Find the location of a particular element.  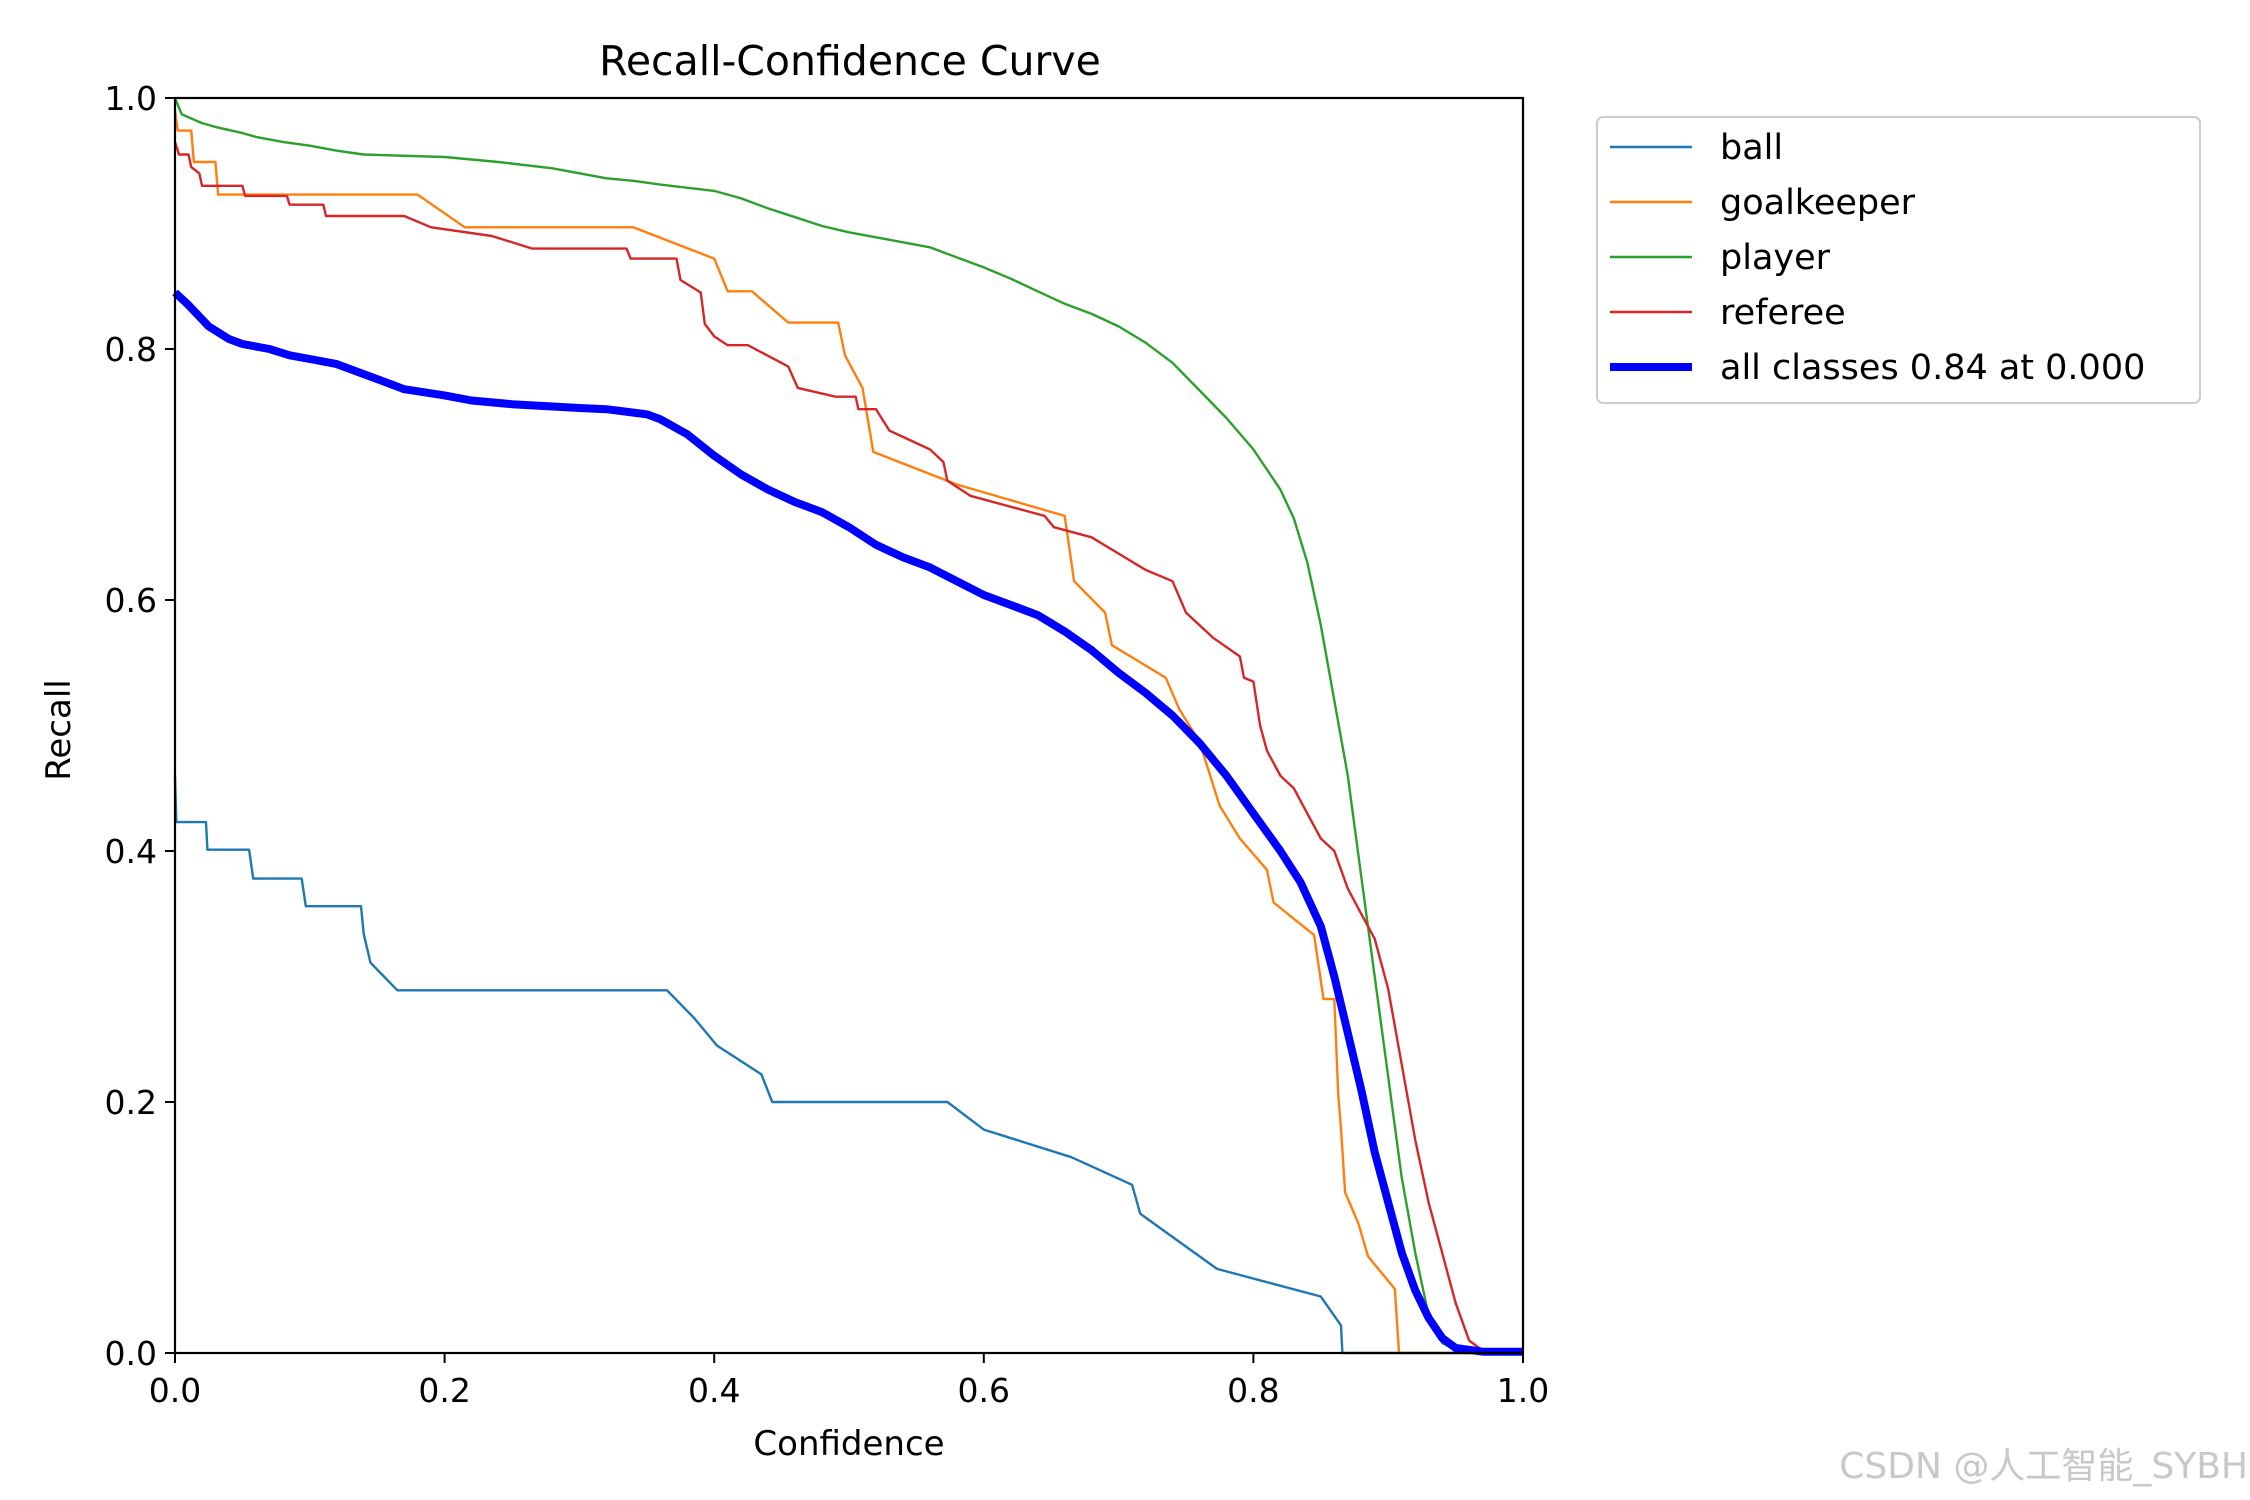

x-tick-label: 1.0 is located at coordinates (1523, 1390).